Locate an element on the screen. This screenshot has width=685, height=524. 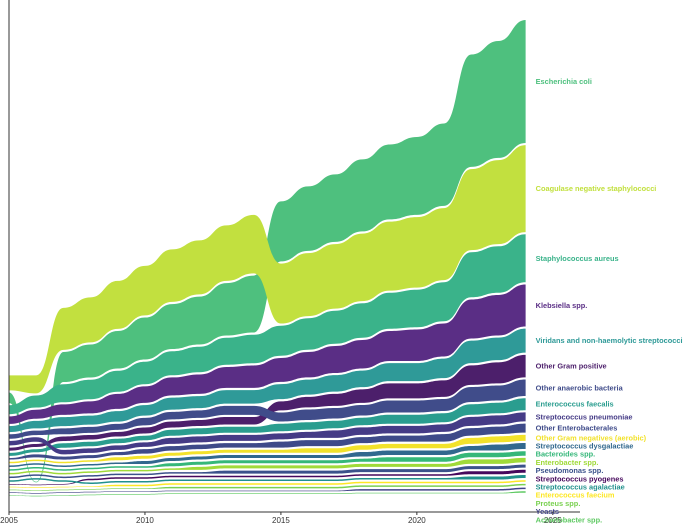
band-enterococcus-faecium is located at coordinates (267, 484).